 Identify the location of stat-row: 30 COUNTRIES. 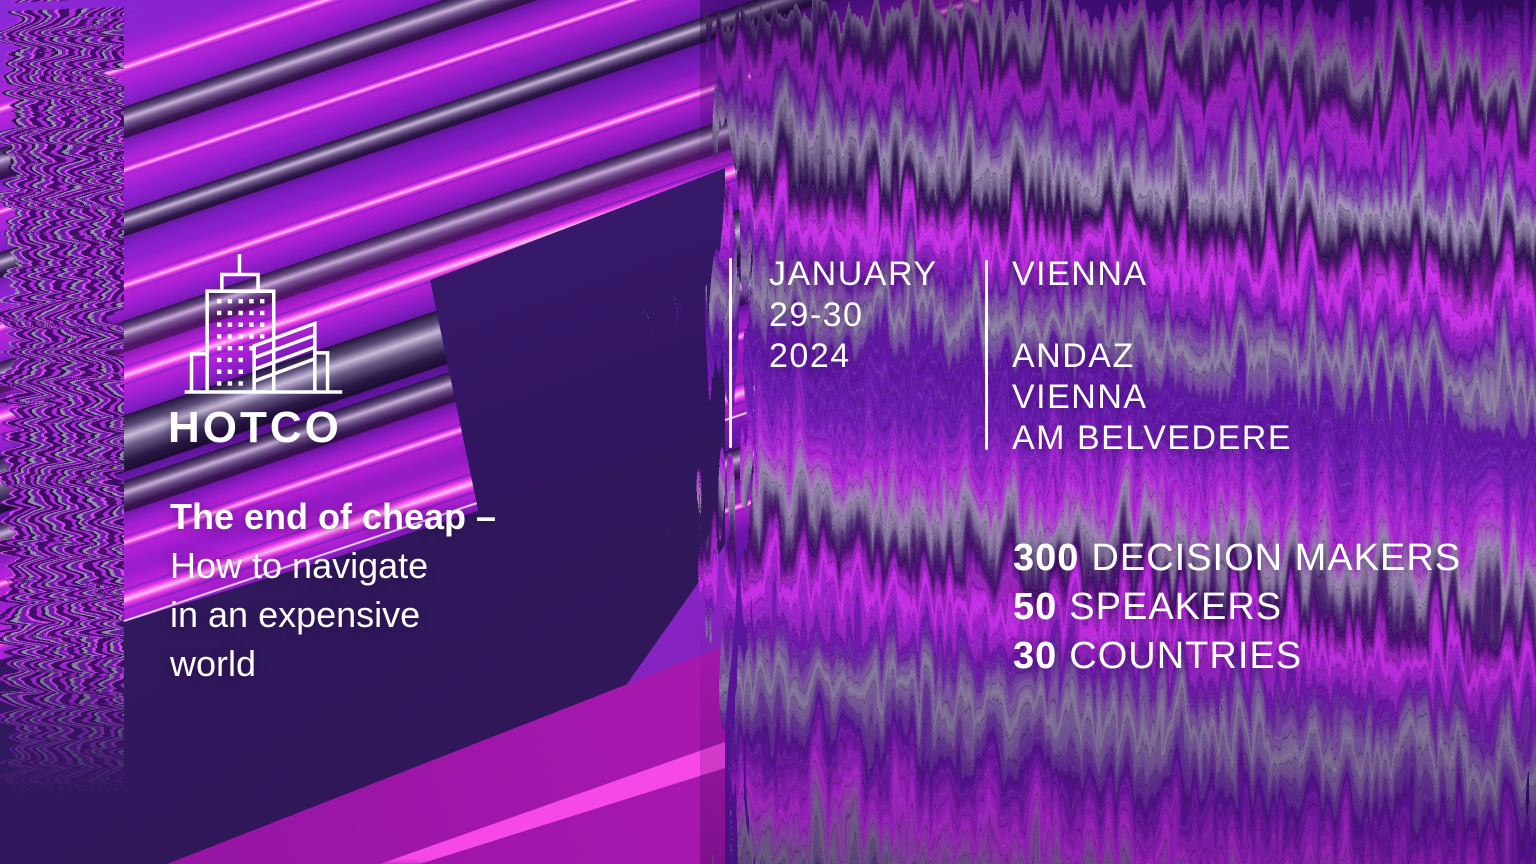
(1237, 656).